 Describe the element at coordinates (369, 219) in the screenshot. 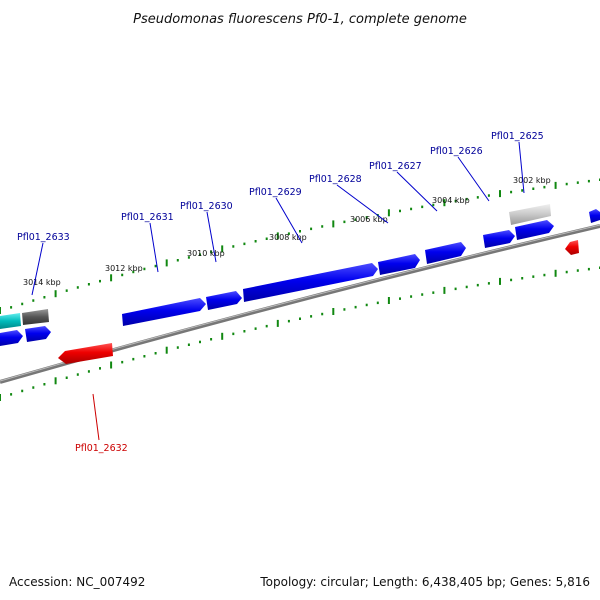

I see `scale-label-3006: 3006 kbp` at that location.